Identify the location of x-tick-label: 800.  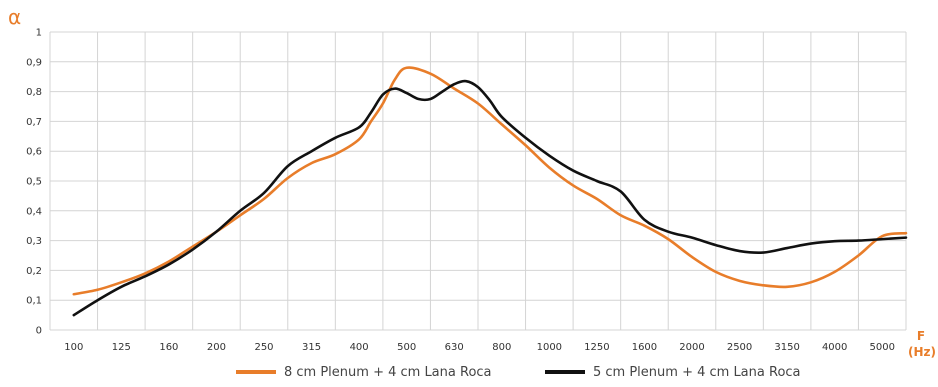
(501, 347).